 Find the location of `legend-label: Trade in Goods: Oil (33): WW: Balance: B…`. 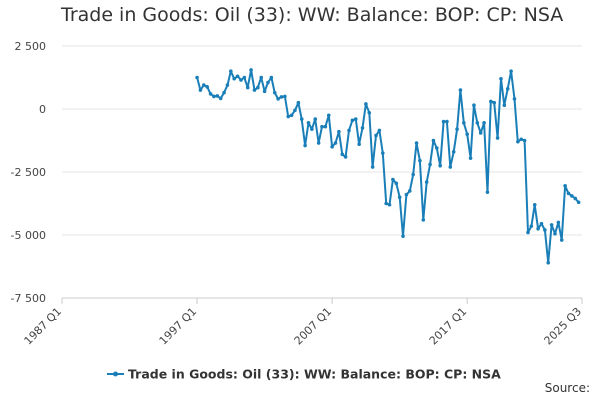

legend-label: Trade in Goods: Oil (33): WW: Balance: B… is located at coordinates (314, 374).